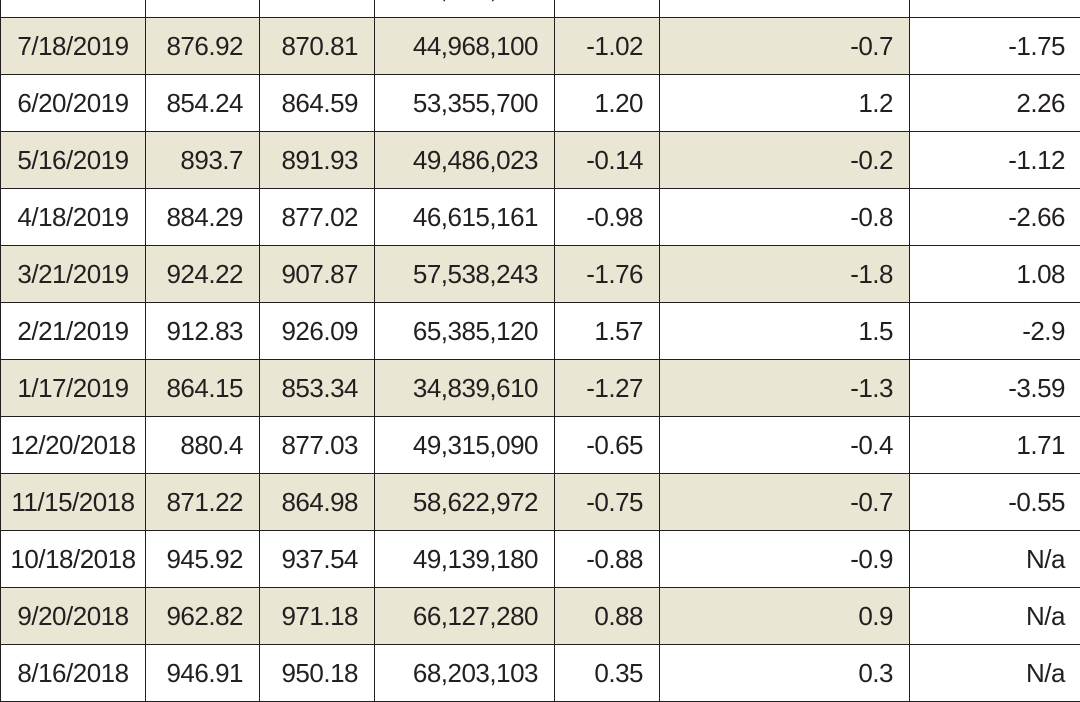 The image size is (1080, 702). I want to click on value-a-cell: 871.22, so click(203, 502).